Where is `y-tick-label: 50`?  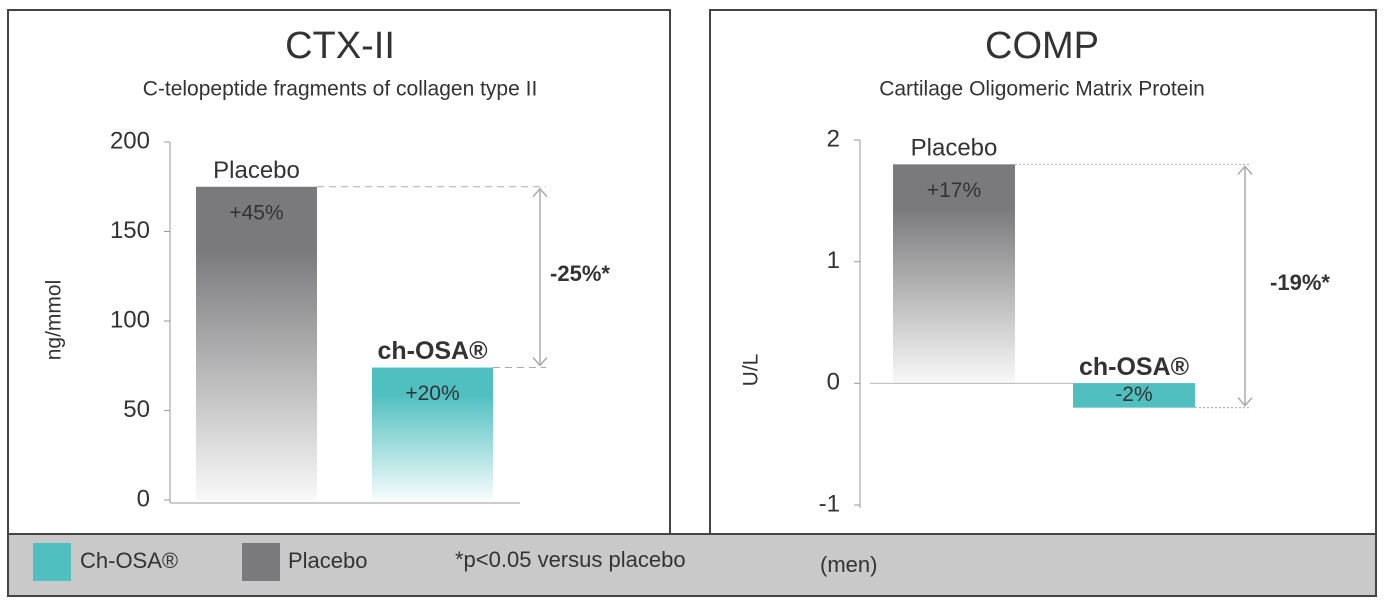
y-tick-label: 50 is located at coordinates (136, 409).